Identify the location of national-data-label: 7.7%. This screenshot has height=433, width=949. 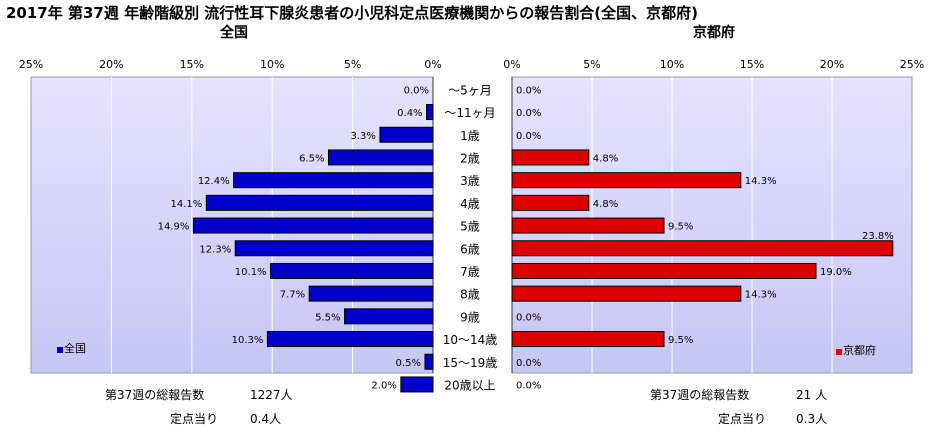
(292, 295).